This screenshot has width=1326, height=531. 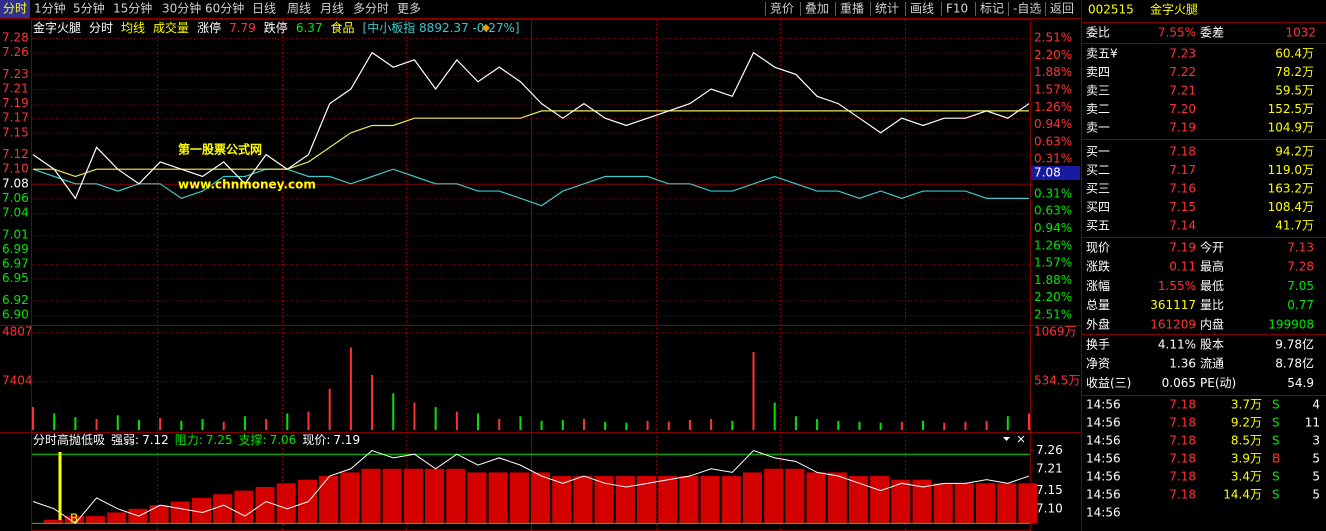 What do you see at coordinates (15, 169) in the screenshot?
I see `y-tick-label: 7.10` at bounding box center [15, 169].